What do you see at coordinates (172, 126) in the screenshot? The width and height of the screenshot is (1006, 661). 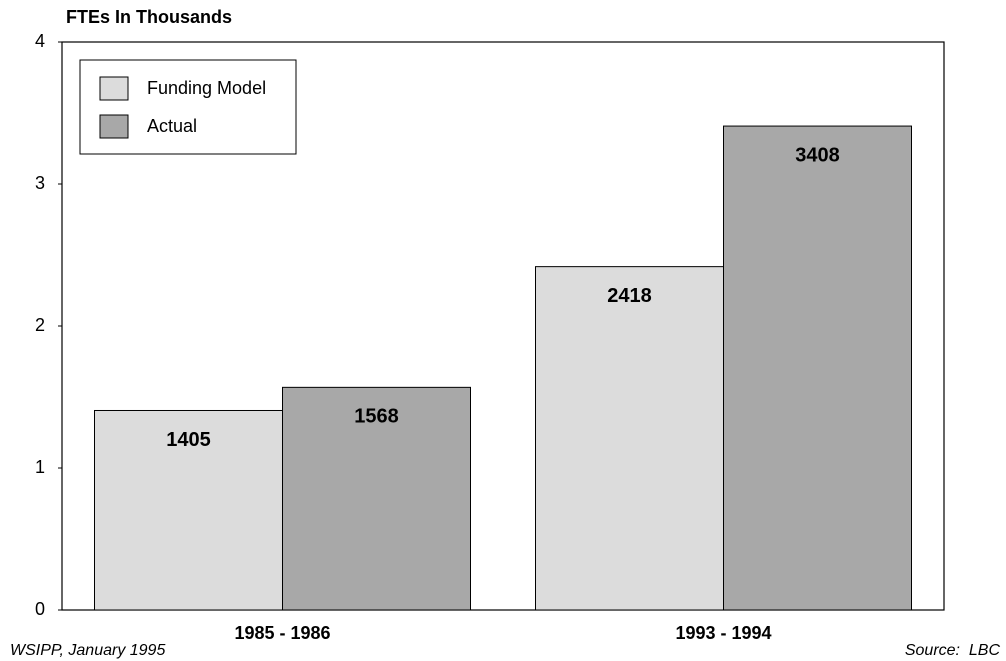 I see `legend-label: Actual` at bounding box center [172, 126].